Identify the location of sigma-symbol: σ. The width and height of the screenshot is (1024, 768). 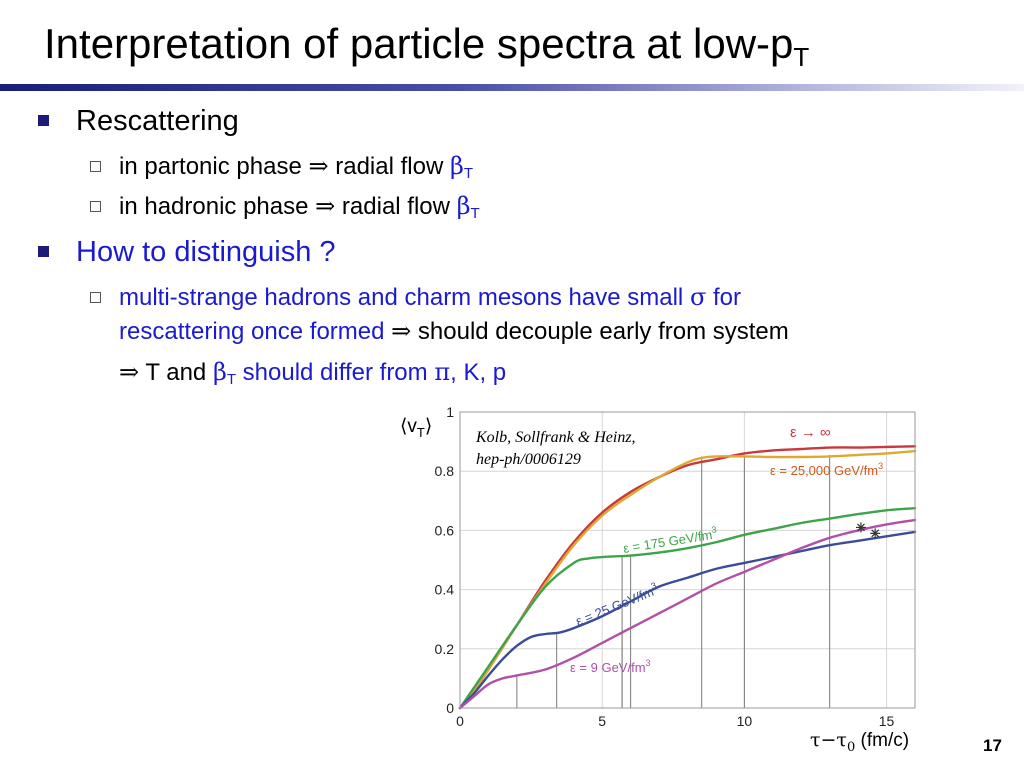
(698, 297).